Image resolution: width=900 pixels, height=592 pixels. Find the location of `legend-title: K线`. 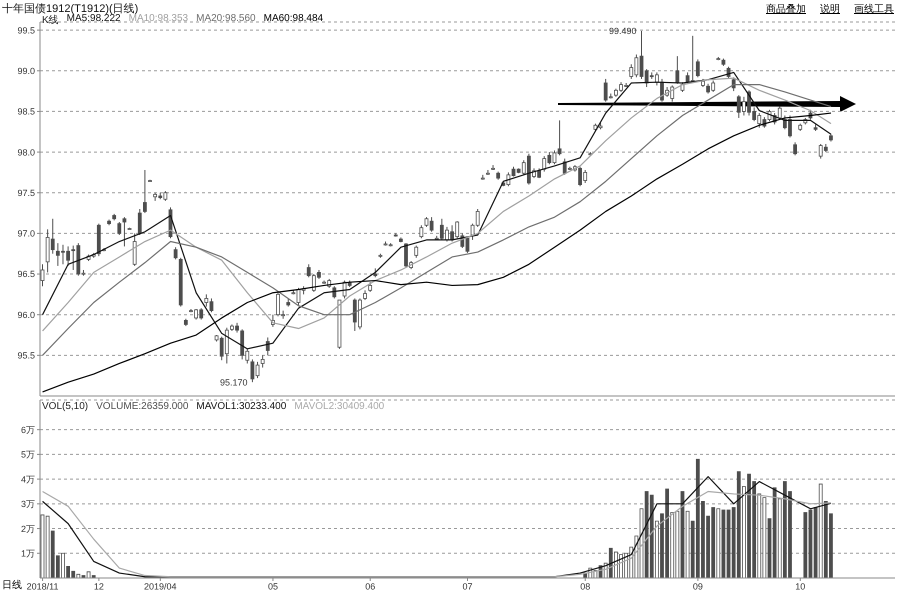

legend-title: K线 is located at coordinates (50, 20).